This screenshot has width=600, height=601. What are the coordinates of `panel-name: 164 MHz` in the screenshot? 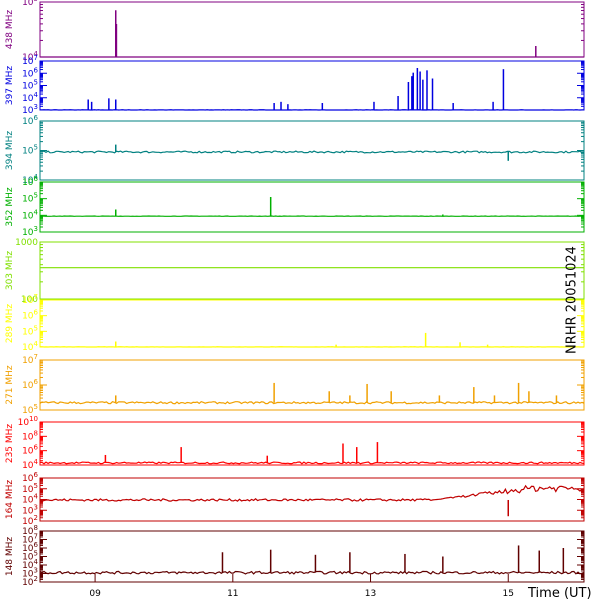 It's located at (10, 500).